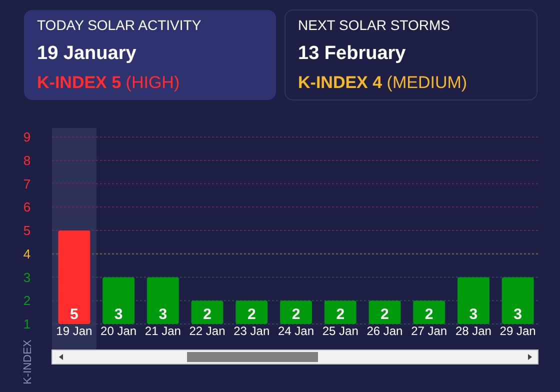 This screenshot has height=392, width=560. Describe the element at coordinates (79, 82) in the screenshot. I see `text: K-INDEX 5` at that location.